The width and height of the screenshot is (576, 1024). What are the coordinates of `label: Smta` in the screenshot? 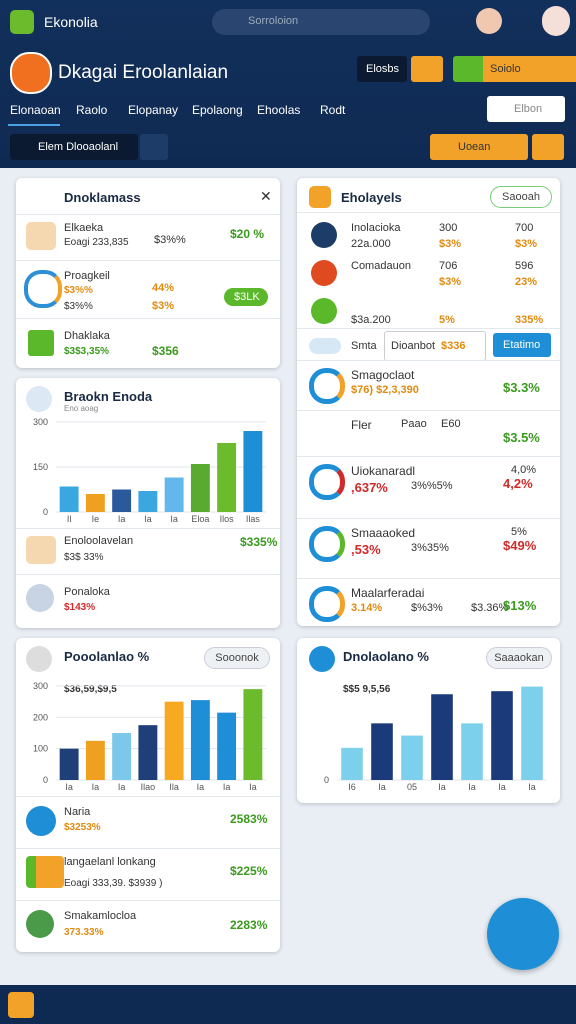 It's located at (364, 346).